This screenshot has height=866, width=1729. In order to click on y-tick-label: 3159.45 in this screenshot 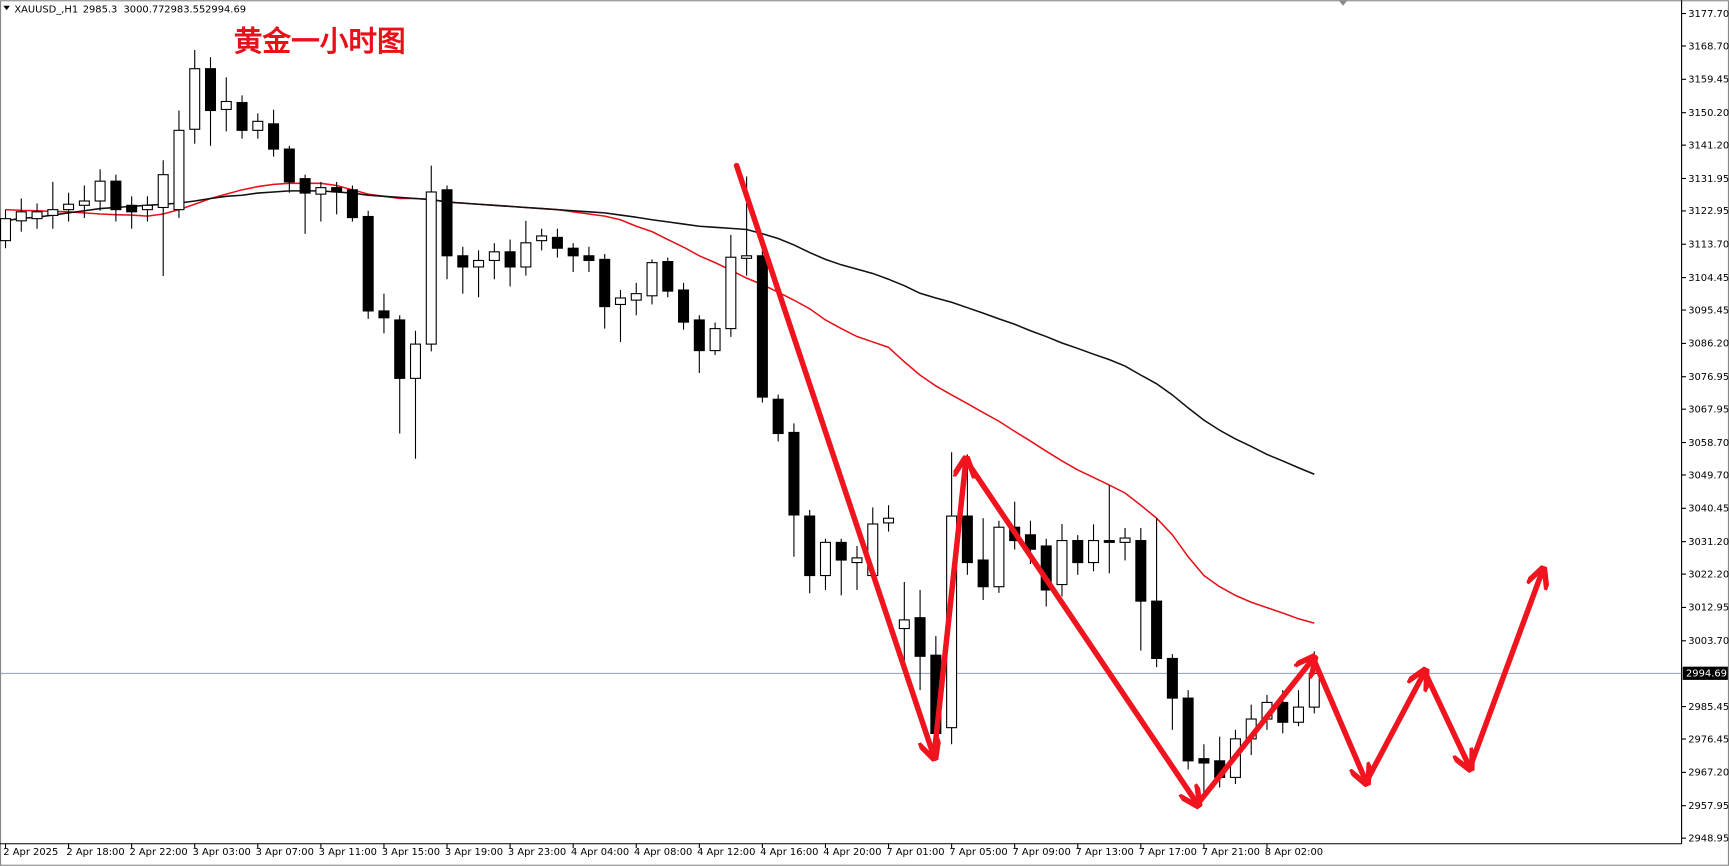, I will do `click(1708, 80)`.